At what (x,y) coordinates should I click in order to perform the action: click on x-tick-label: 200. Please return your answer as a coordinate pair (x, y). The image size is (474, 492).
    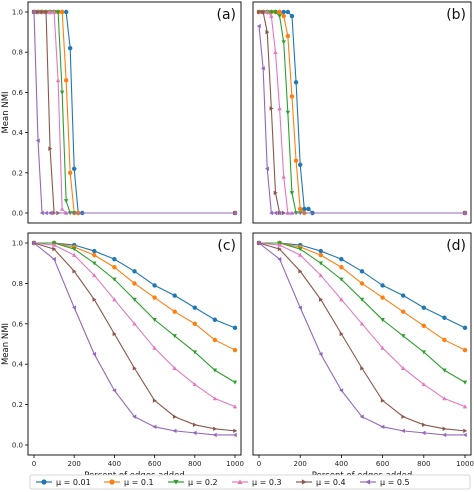
    Looking at the image, I should click on (300, 464).